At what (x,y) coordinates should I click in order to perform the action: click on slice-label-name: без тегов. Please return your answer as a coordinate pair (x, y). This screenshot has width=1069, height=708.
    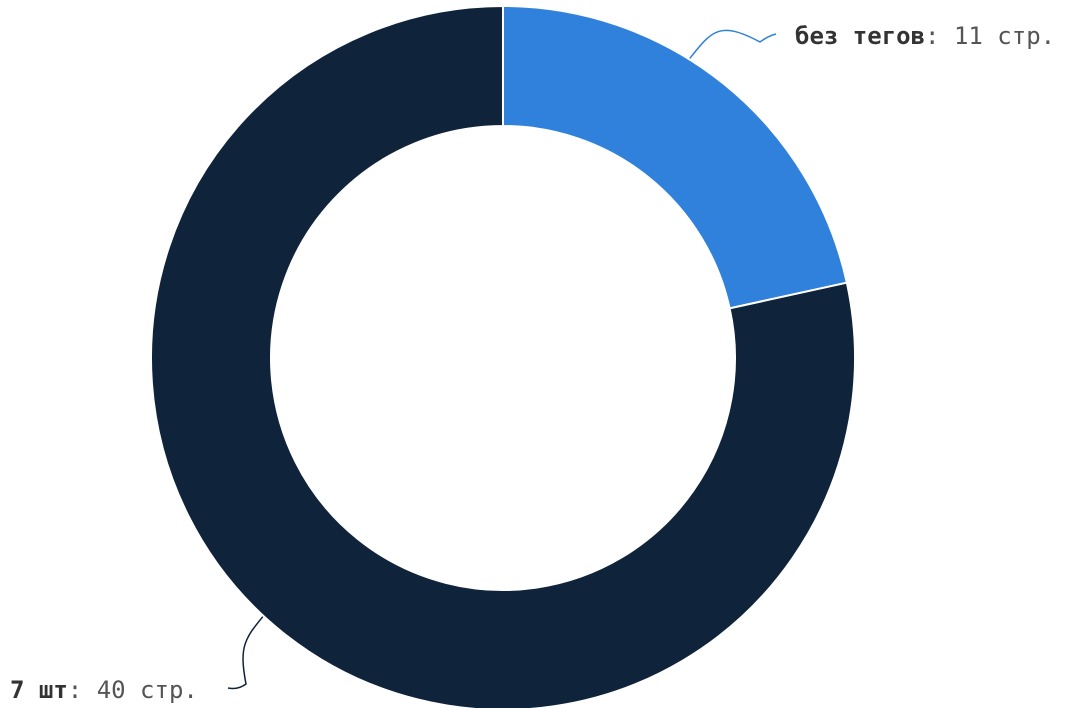
    Looking at the image, I should click on (860, 36).